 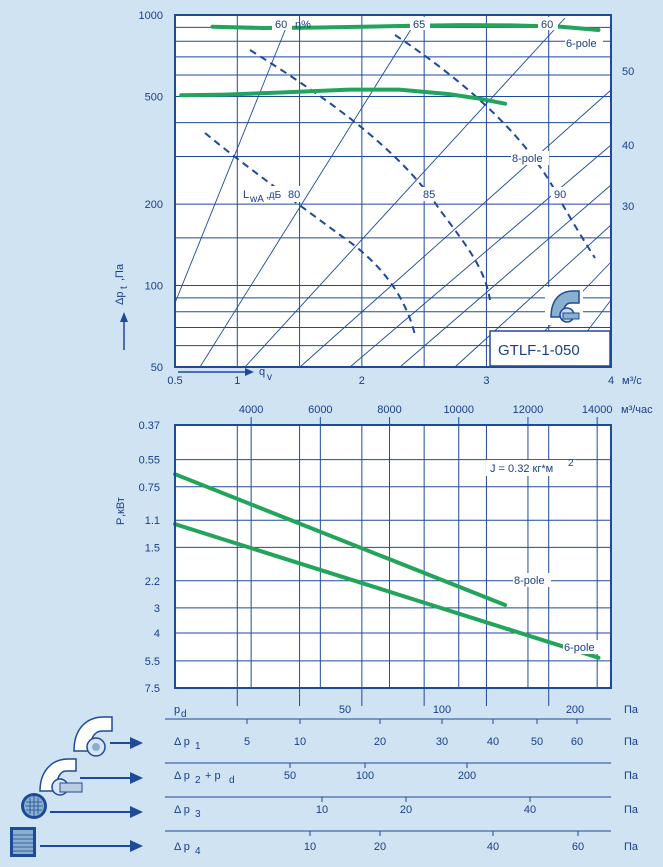 I want to click on row-arrows, so click(x=91, y=794).